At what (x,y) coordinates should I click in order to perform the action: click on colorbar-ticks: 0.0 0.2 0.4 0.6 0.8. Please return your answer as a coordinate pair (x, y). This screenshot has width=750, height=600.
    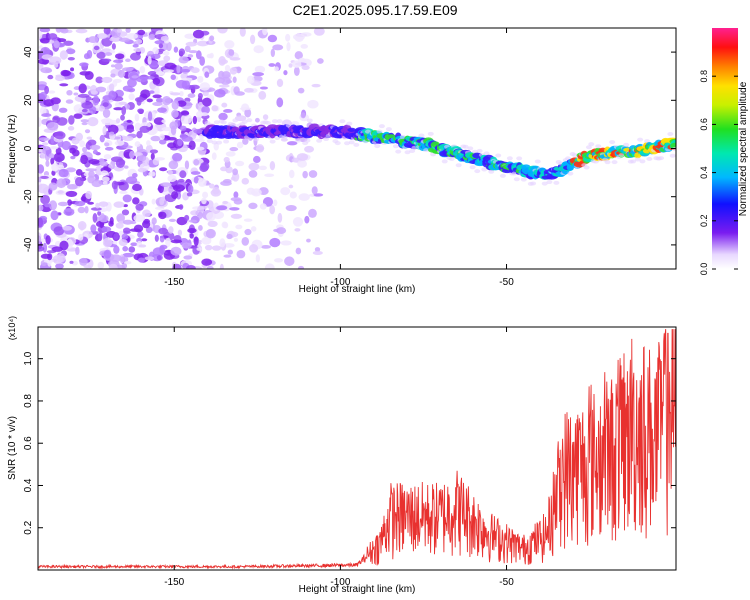
    Looking at the image, I should click on (718, 172).